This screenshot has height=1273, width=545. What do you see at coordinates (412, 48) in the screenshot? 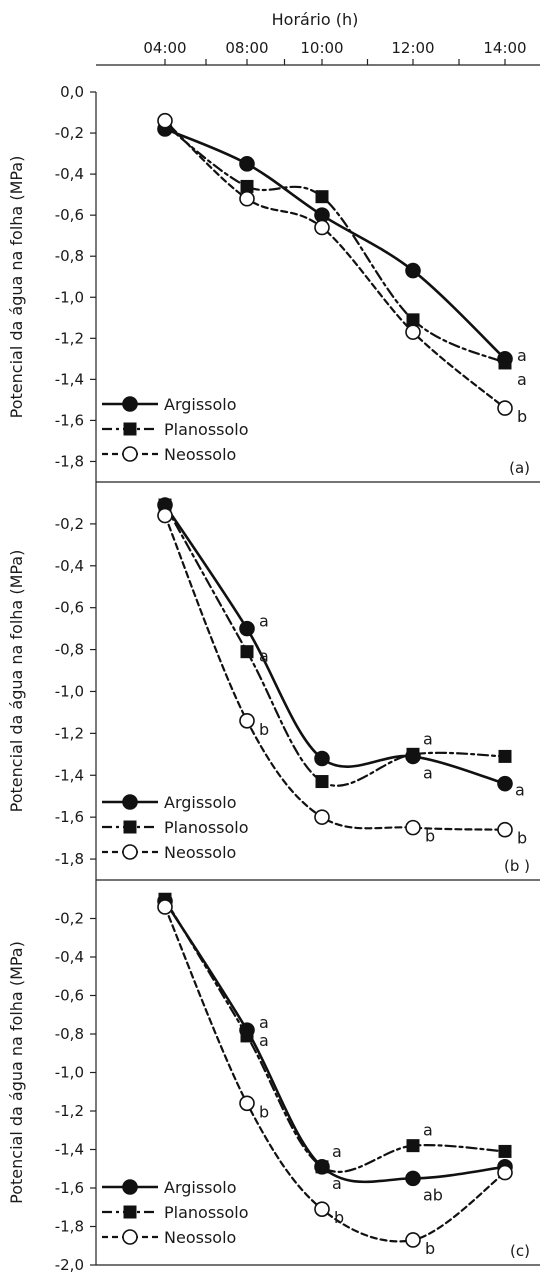
I see `x-tick-label: 12:00` at bounding box center [412, 48].